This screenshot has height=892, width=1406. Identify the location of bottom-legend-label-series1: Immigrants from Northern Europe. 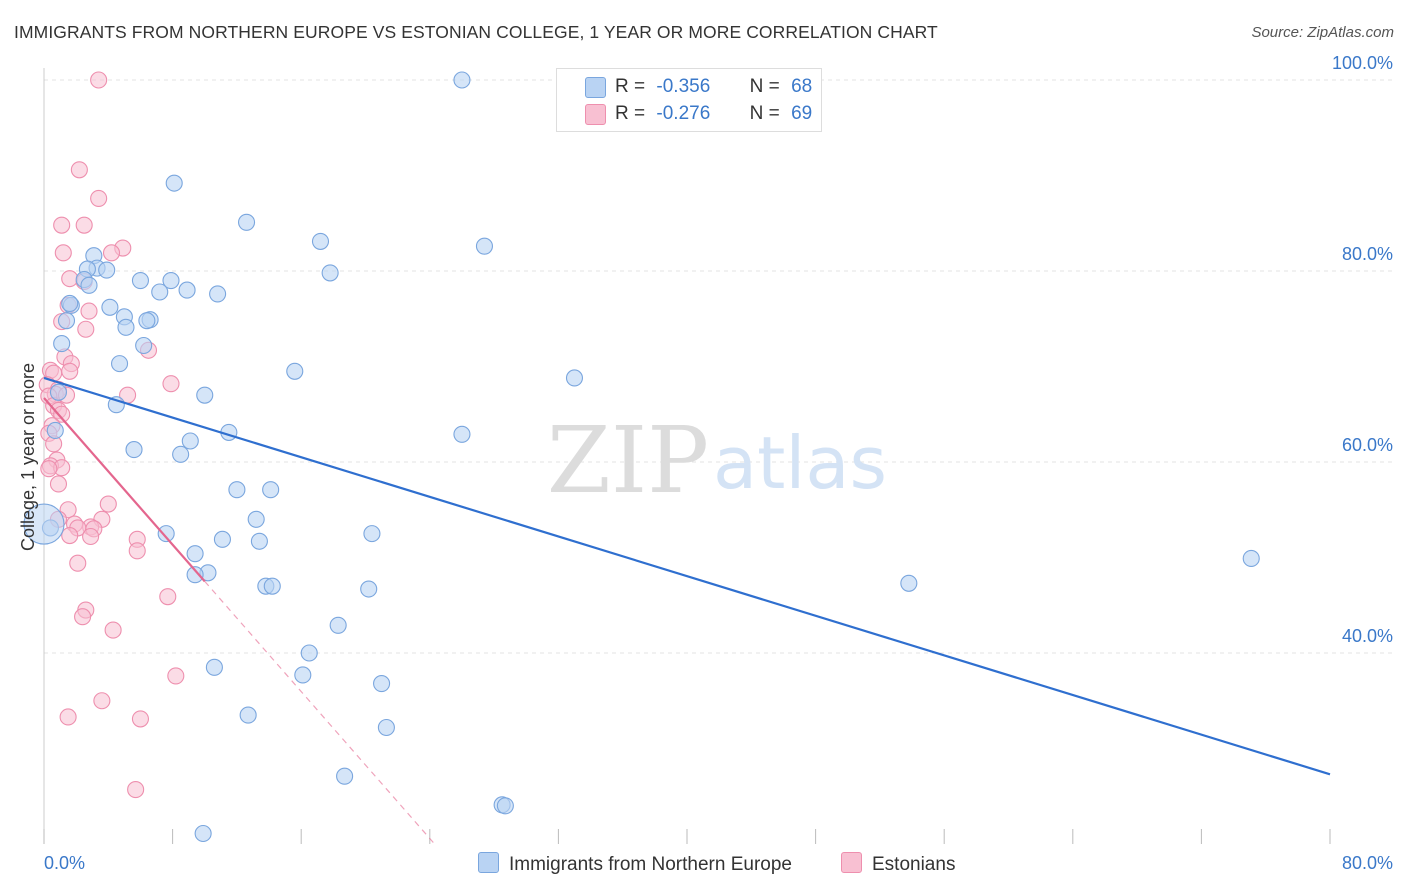
(650, 864).